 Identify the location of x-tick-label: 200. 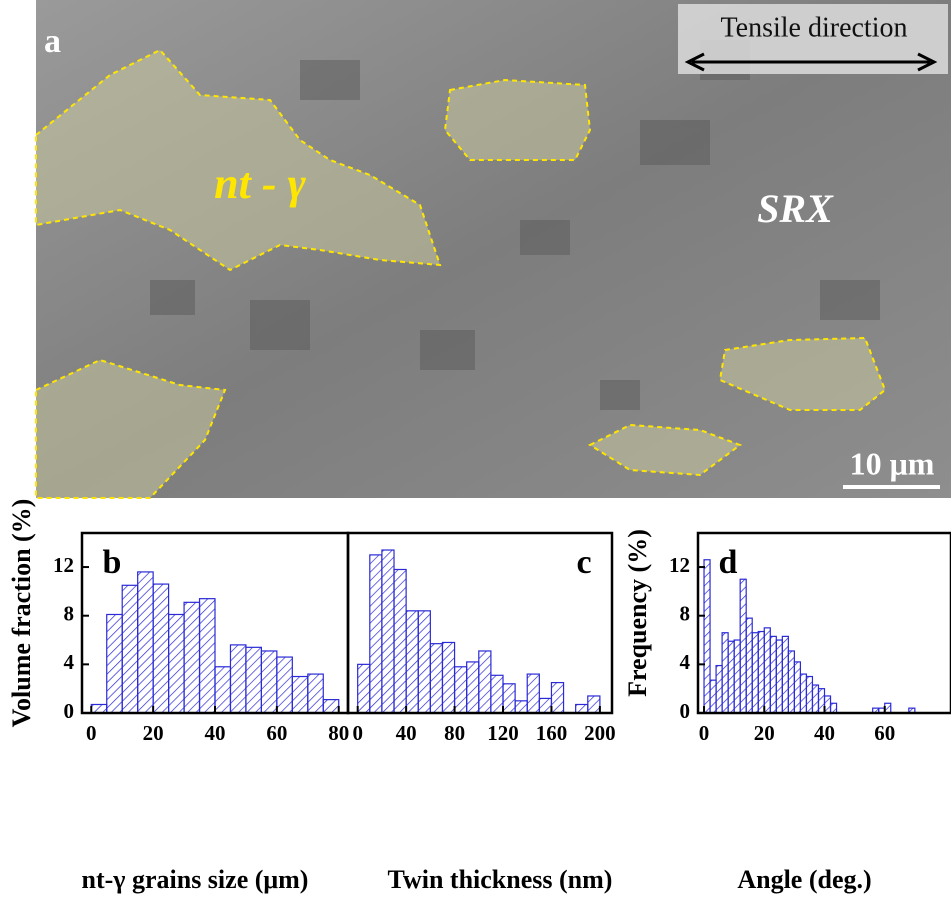
(600, 733).